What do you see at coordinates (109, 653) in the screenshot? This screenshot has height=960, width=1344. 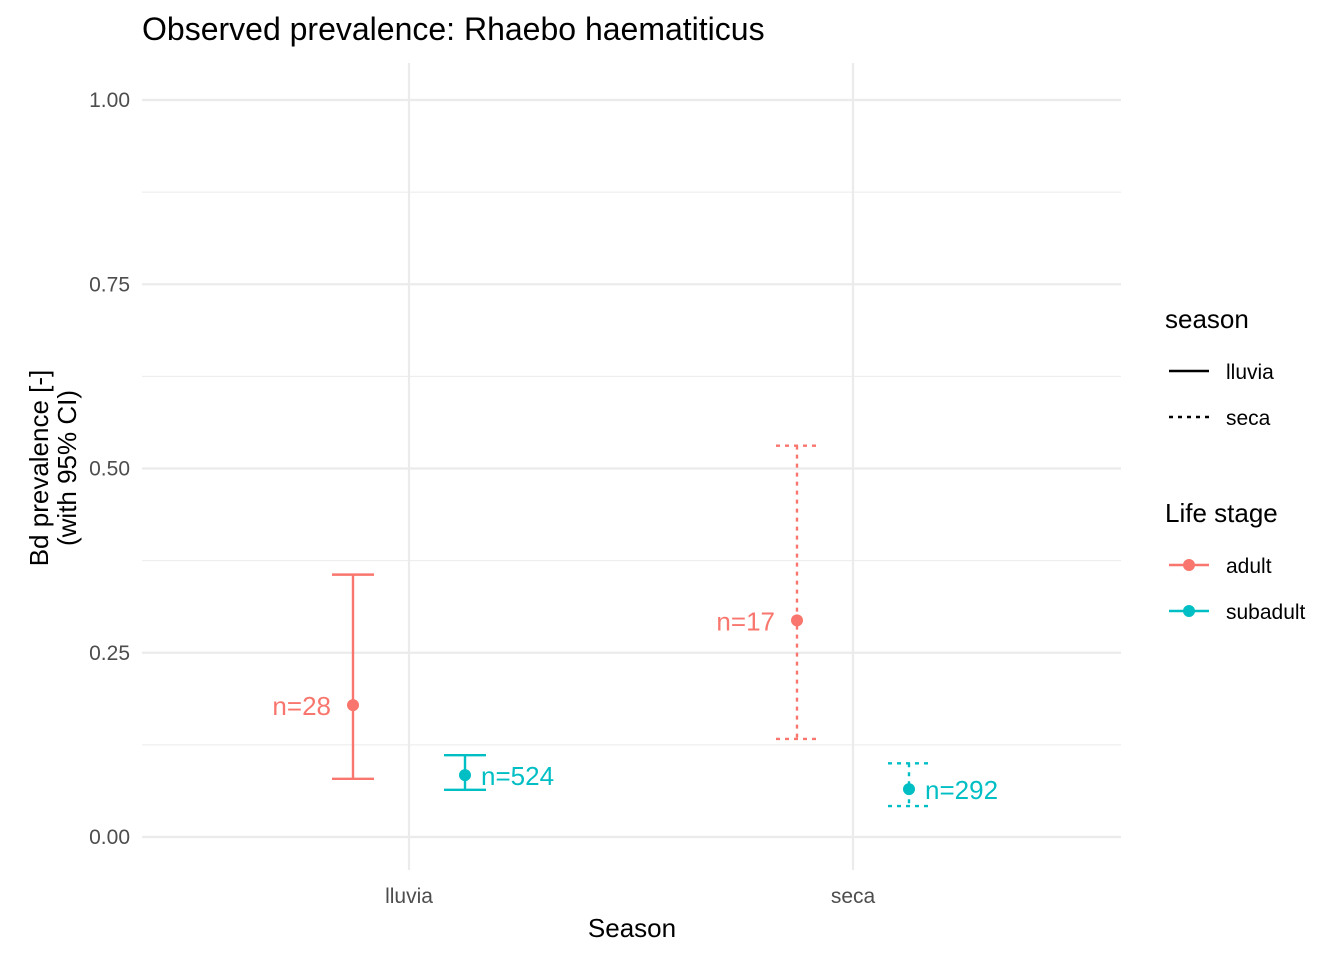 I see `y-tick-label: 0.25` at bounding box center [109, 653].